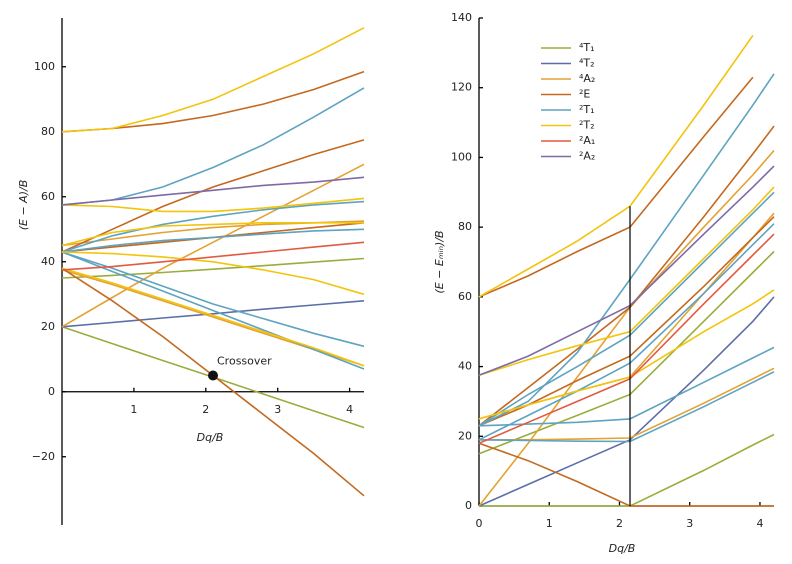 The image size is (792, 564). I want to click on legend-label: ²T₂, so click(587, 125).